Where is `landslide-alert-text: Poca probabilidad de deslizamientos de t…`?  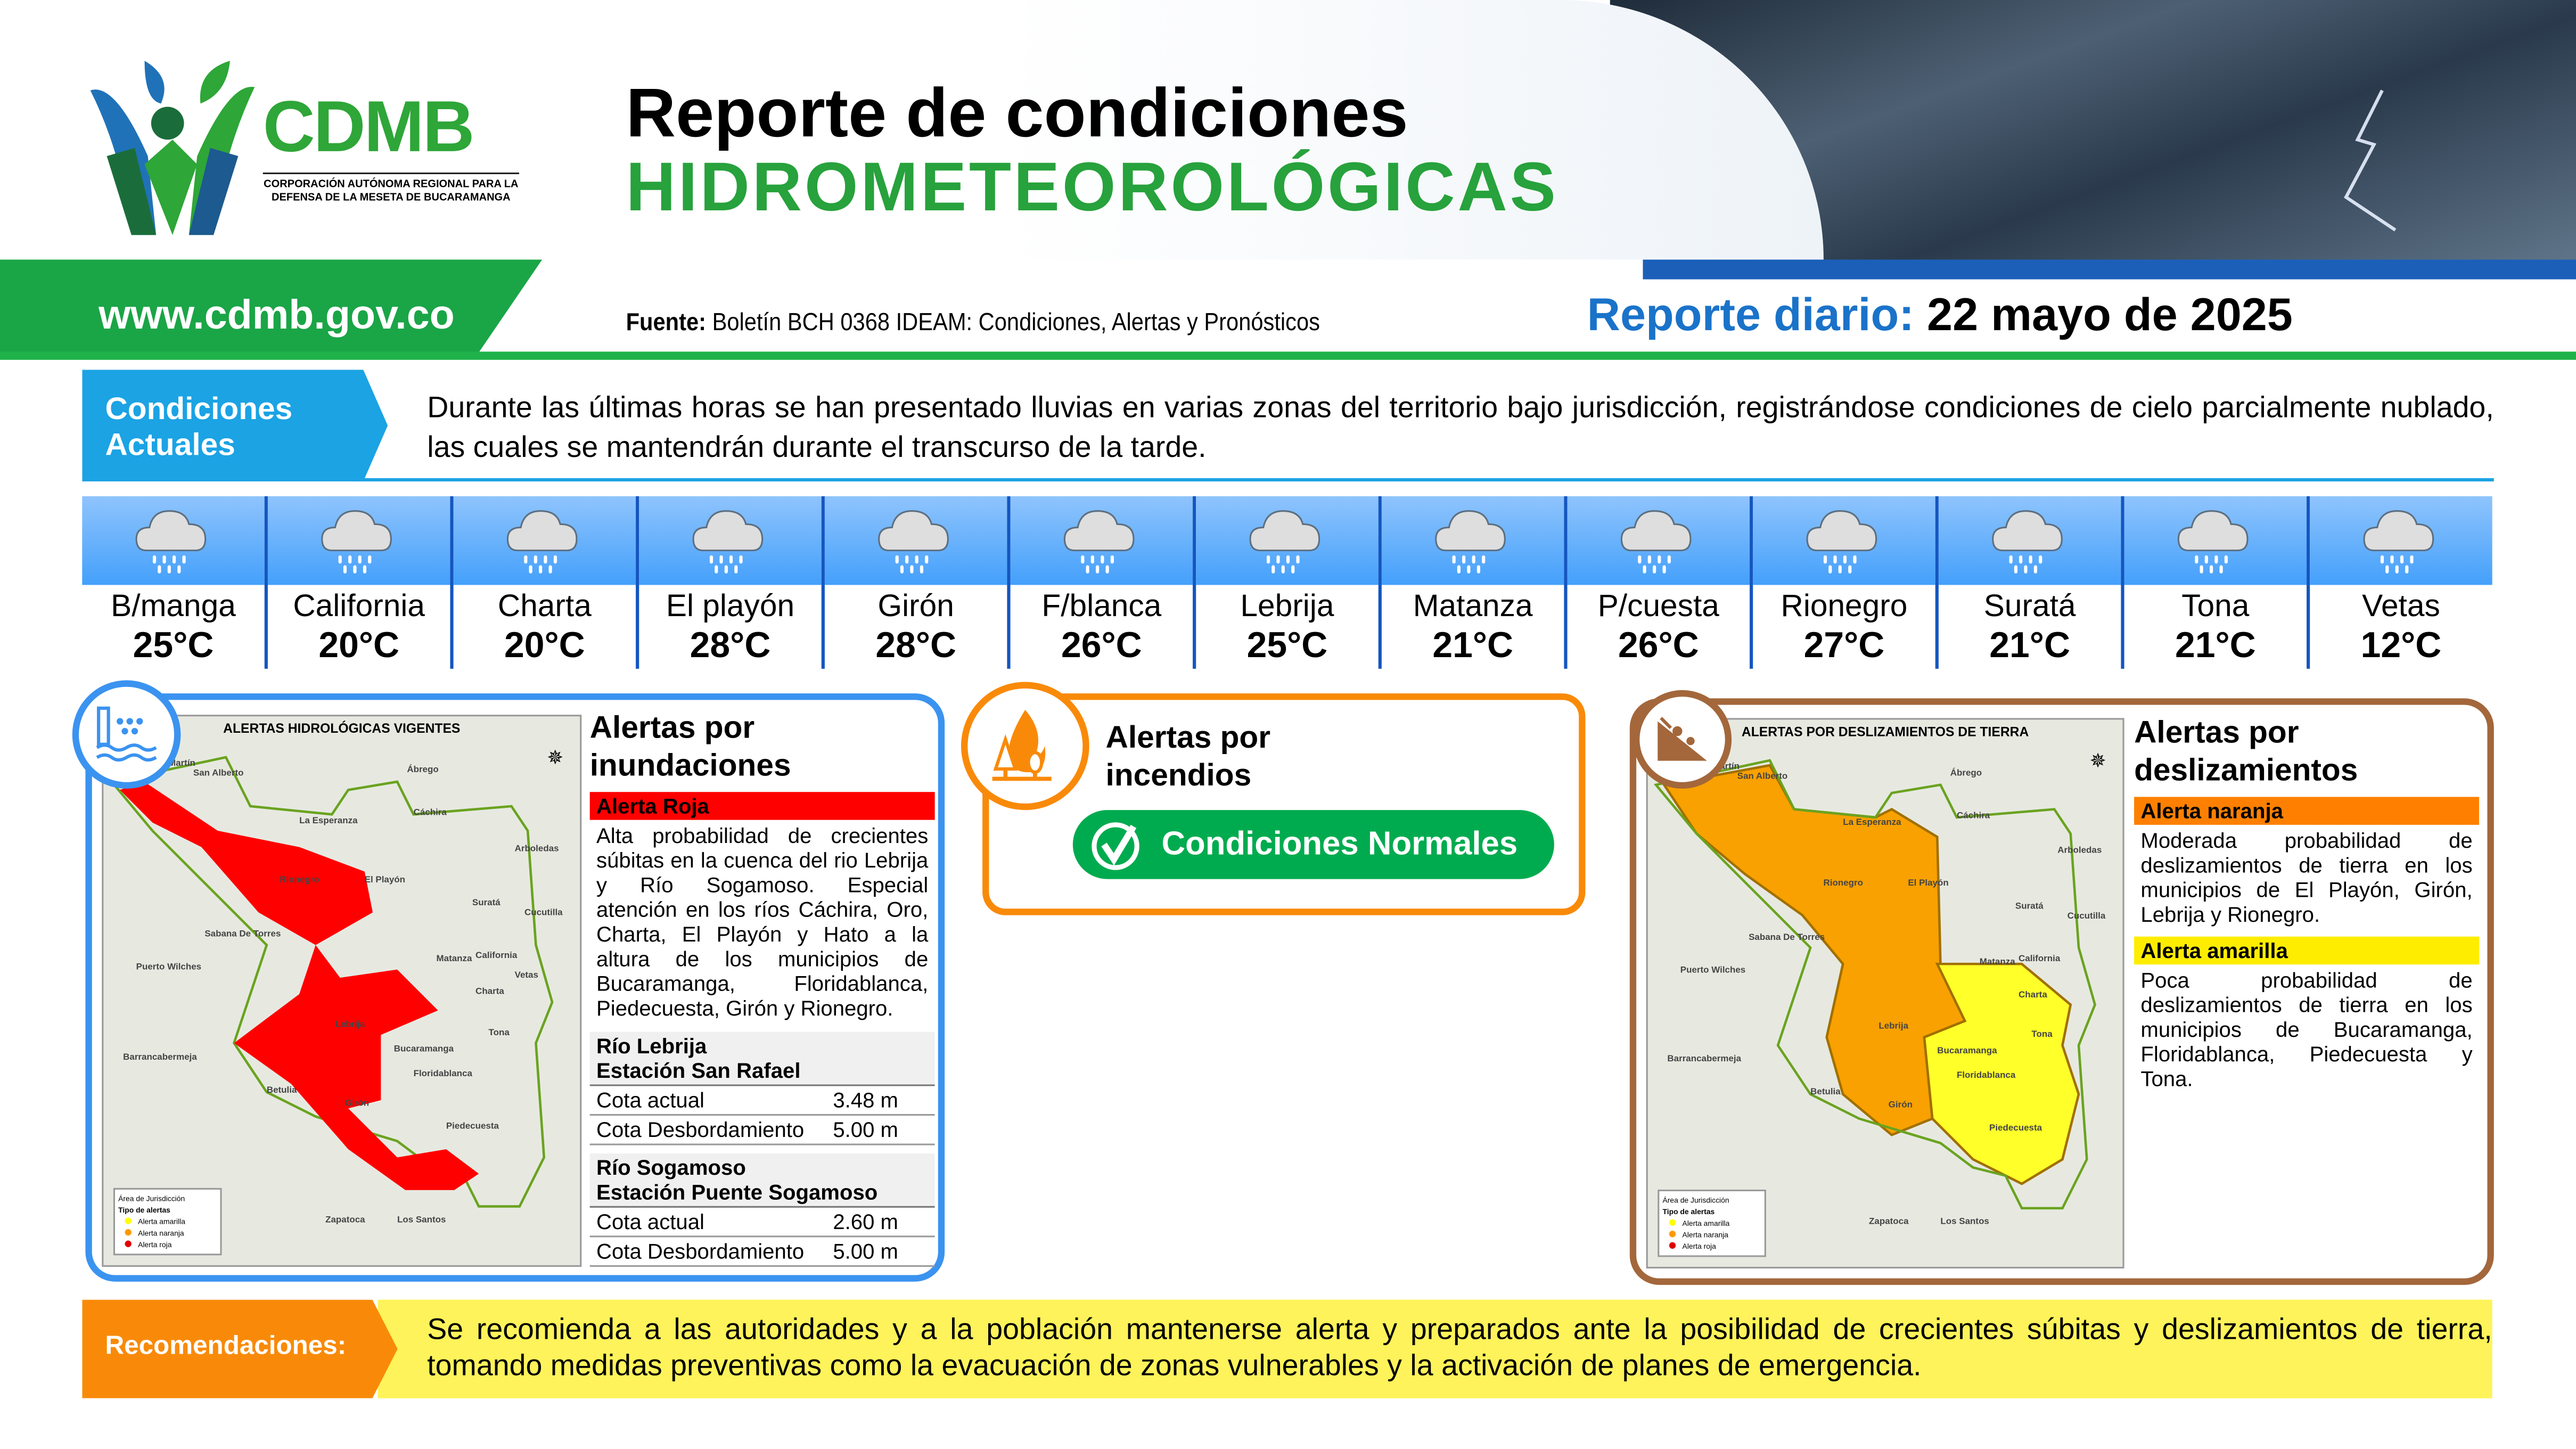 landslide-alert-text: Poca probabilidad de deslizamientos de t… is located at coordinates (2306, 1029).